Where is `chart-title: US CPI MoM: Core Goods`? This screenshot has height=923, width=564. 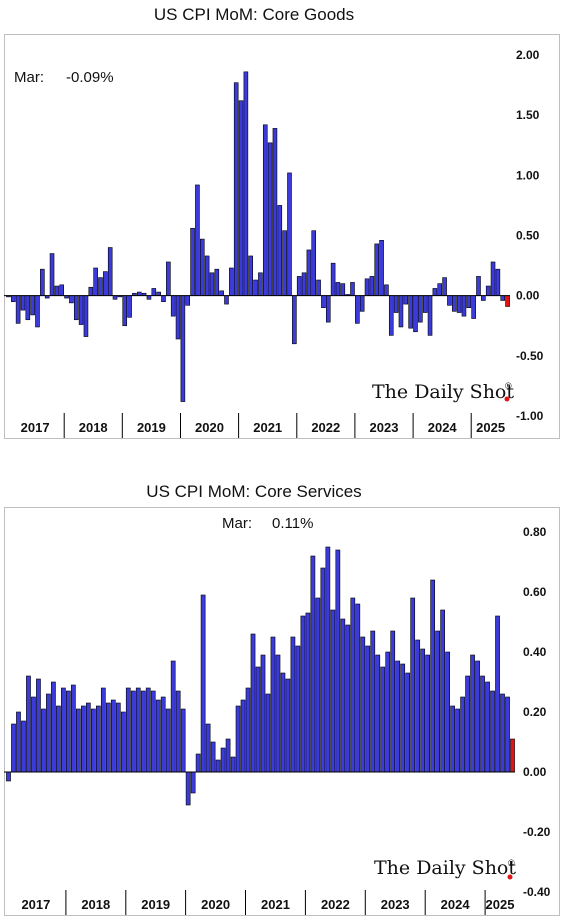 chart-title: US CPI MoM: Core Goods is located at coordinates (254, 14).